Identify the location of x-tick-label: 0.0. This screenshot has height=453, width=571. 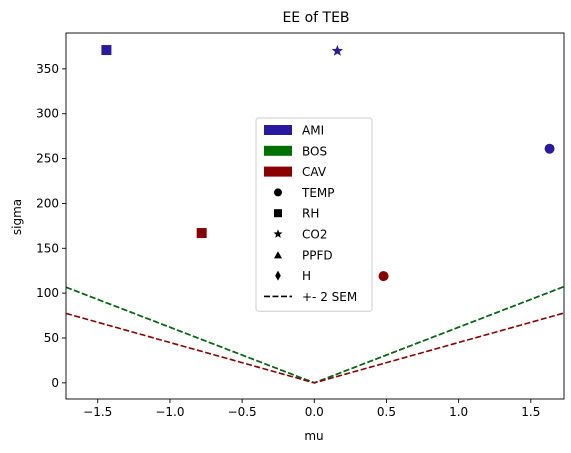
(314, 412).